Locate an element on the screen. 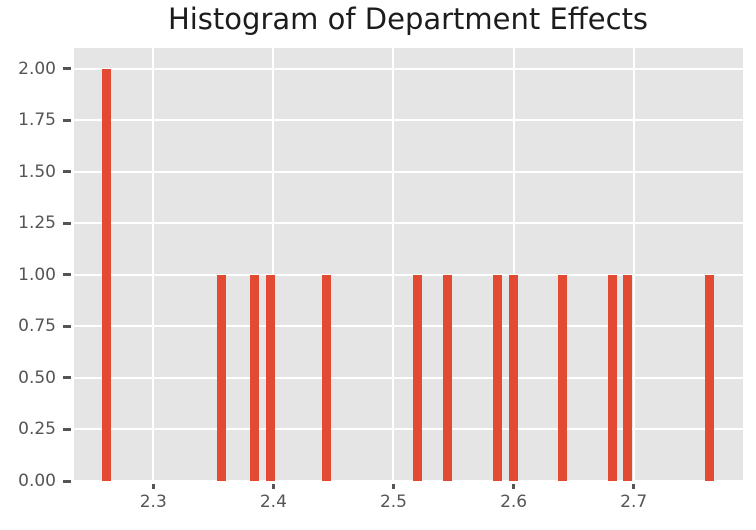  x-tick-label: 2.5 is located at coordinates (393, 502).